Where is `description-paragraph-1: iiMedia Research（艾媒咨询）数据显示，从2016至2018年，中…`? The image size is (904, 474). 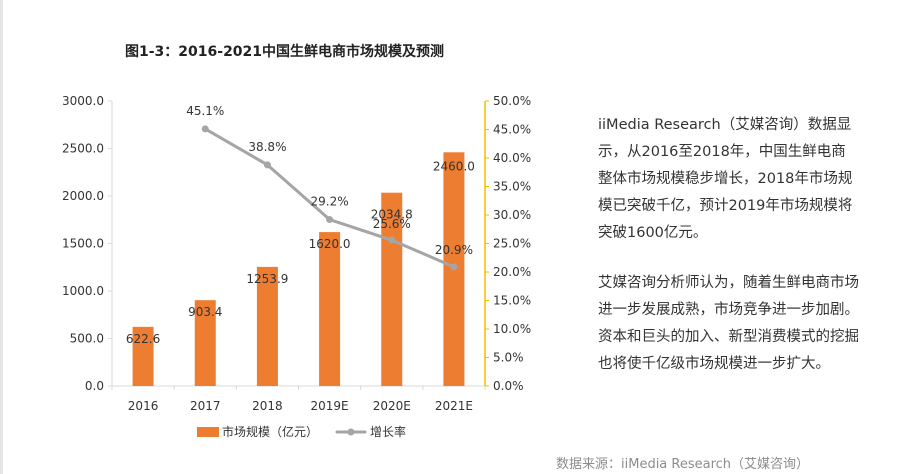 description-paragraph-1: iiMedia Research（艾媒咨询）数据显示，从2016至2018年，中… is located at coordinates (729, 179).